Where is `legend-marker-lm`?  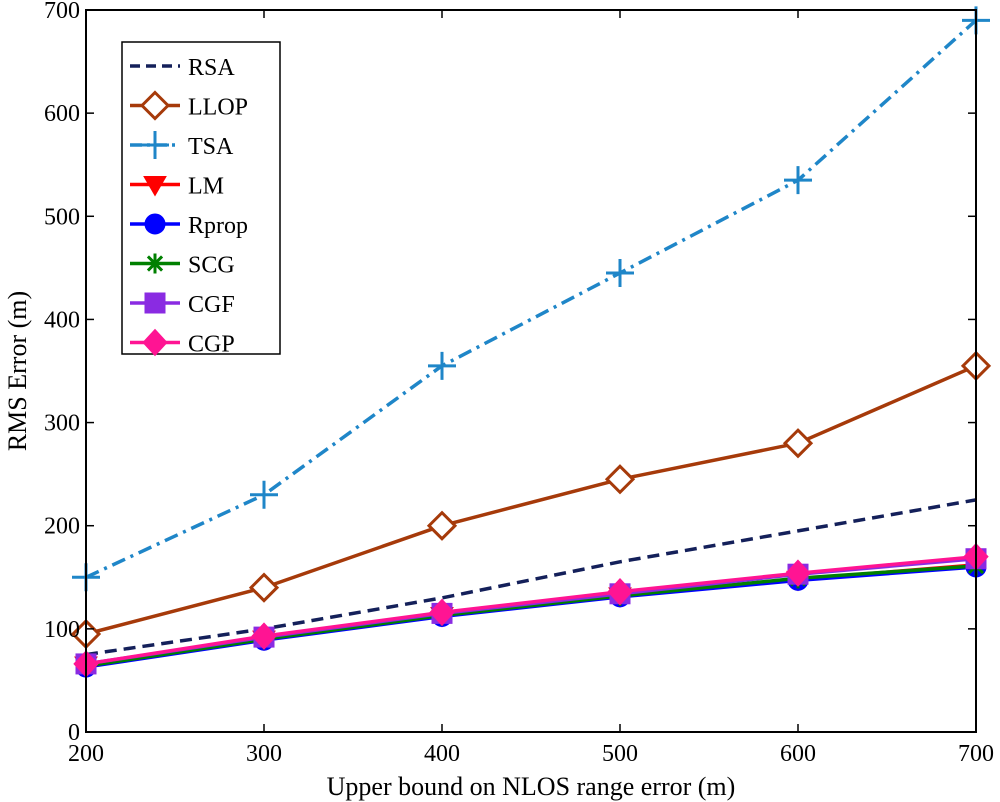 legend-marker-lm is located at coordinates (155, 186).